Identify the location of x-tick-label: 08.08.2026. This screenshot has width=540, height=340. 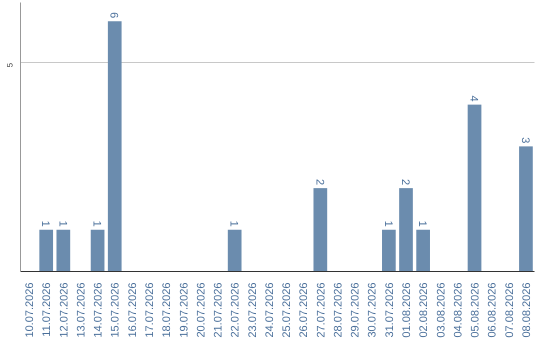
(526, 310).